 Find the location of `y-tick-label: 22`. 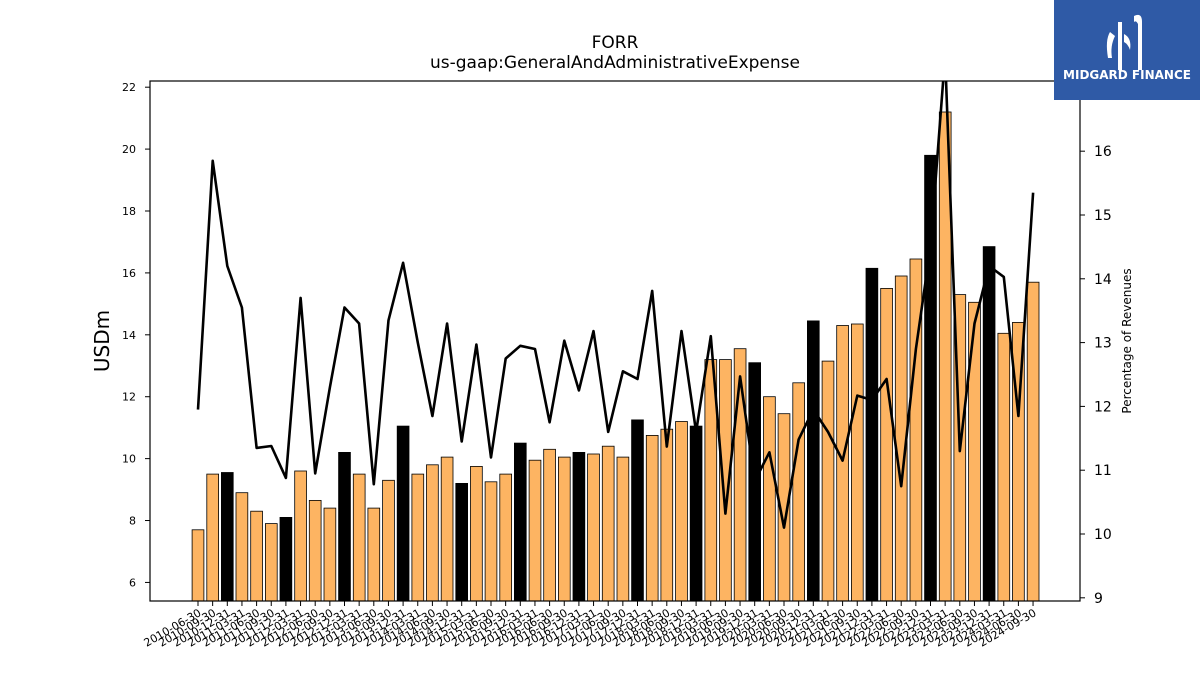

y-tick-label: 22 is located at coordinates (129, 87).